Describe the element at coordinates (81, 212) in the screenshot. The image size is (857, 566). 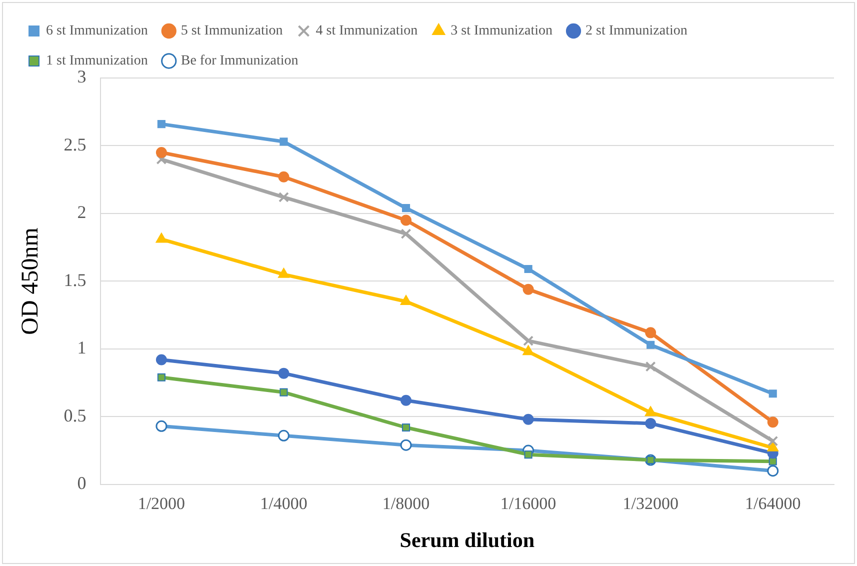
I see `y-tick-label: 2` at that location.